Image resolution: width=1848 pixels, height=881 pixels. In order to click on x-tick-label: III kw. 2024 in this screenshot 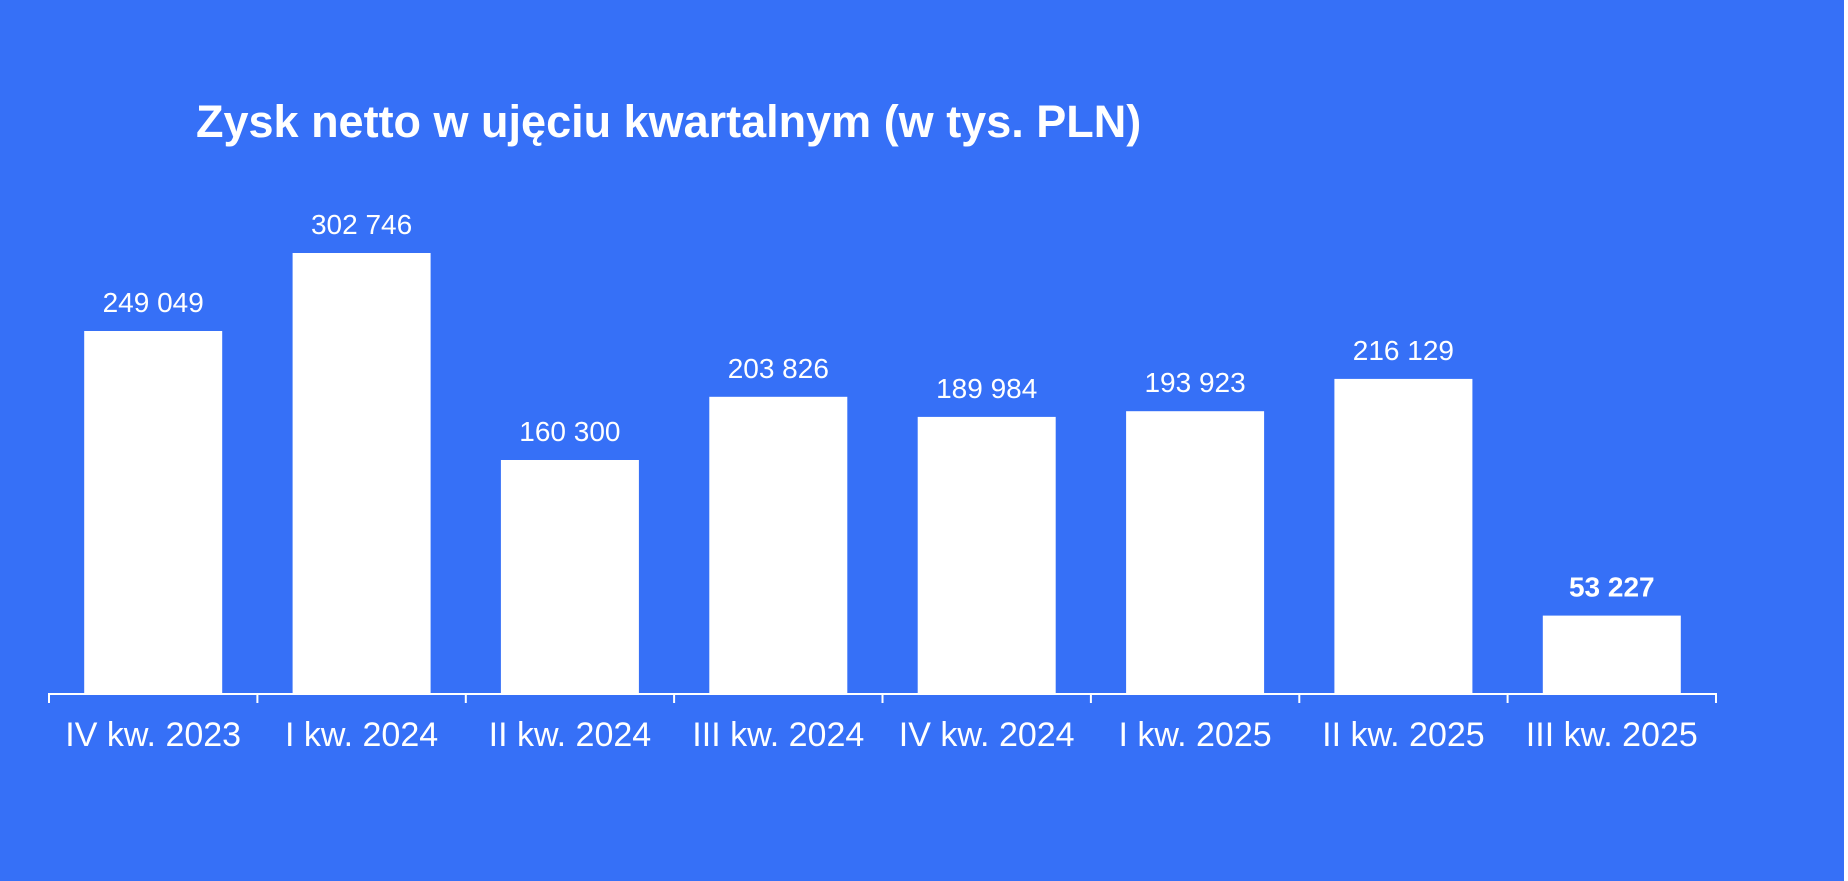, I will do `click(778, 735)`.